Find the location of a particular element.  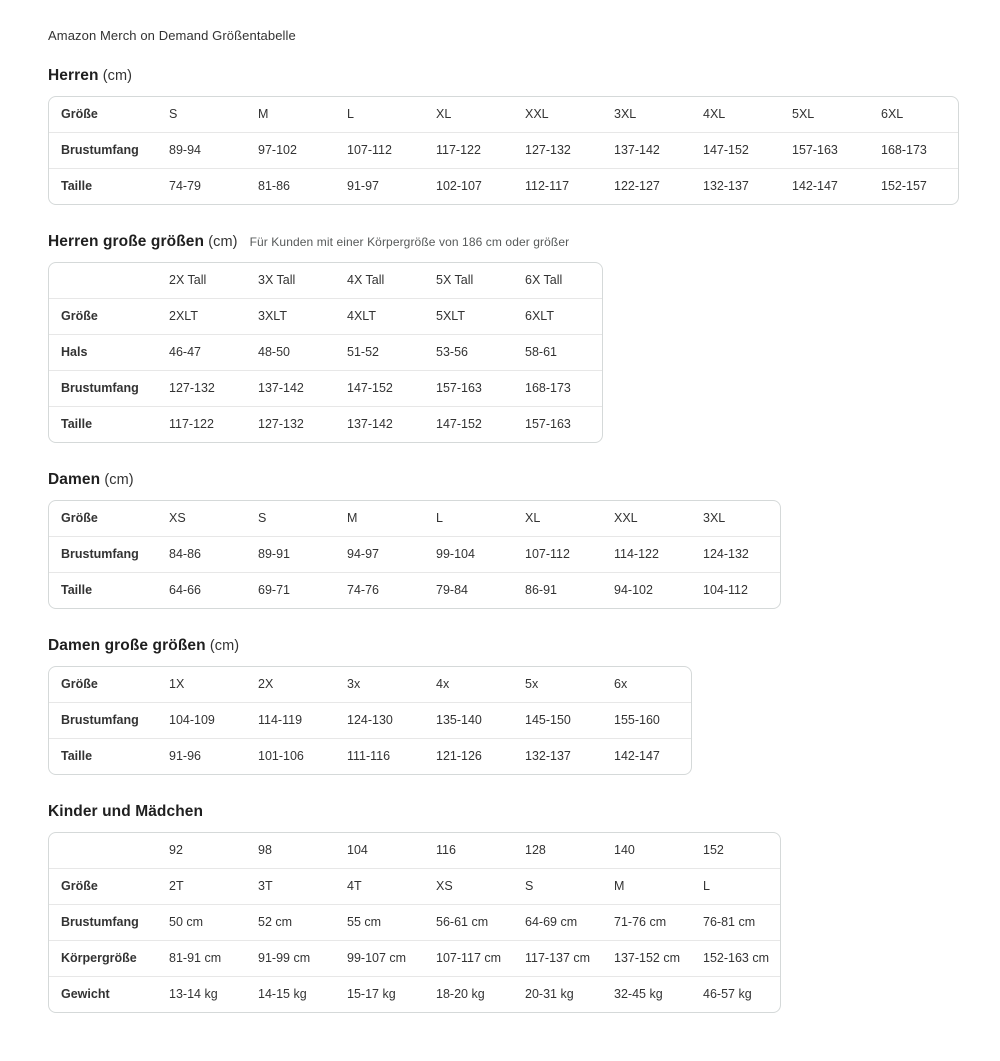

size-value: 74-79 is located at coordinates (201, 186).